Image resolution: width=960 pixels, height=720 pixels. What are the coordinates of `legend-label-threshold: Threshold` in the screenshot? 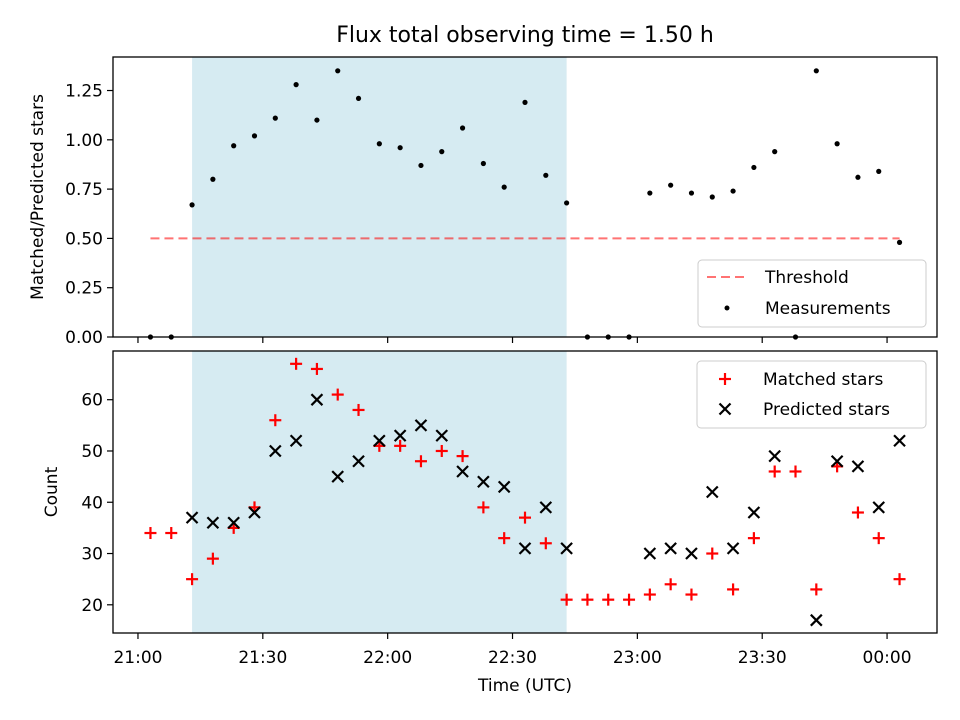 It's located at (806, 278).